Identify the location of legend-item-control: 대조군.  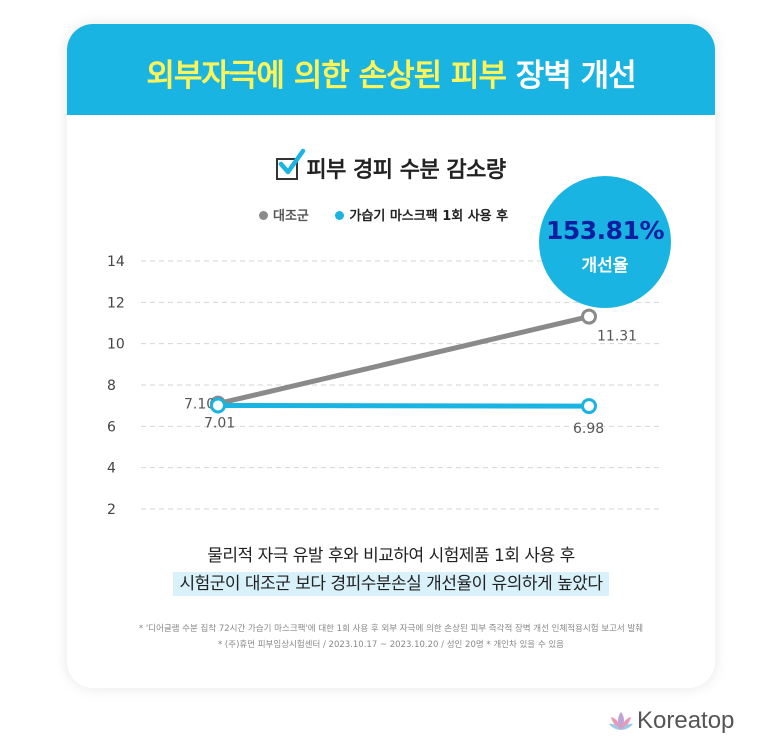
(284, 216).